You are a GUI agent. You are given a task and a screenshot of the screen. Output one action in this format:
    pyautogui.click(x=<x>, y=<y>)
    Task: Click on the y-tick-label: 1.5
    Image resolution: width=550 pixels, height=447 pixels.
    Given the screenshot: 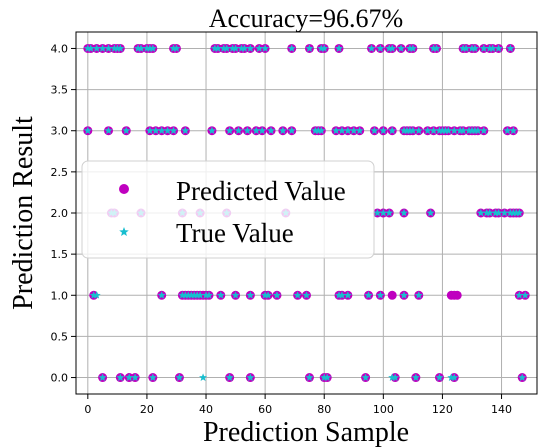 What is the action you would take?
    pyautogui.click(x=60, y=254)
    